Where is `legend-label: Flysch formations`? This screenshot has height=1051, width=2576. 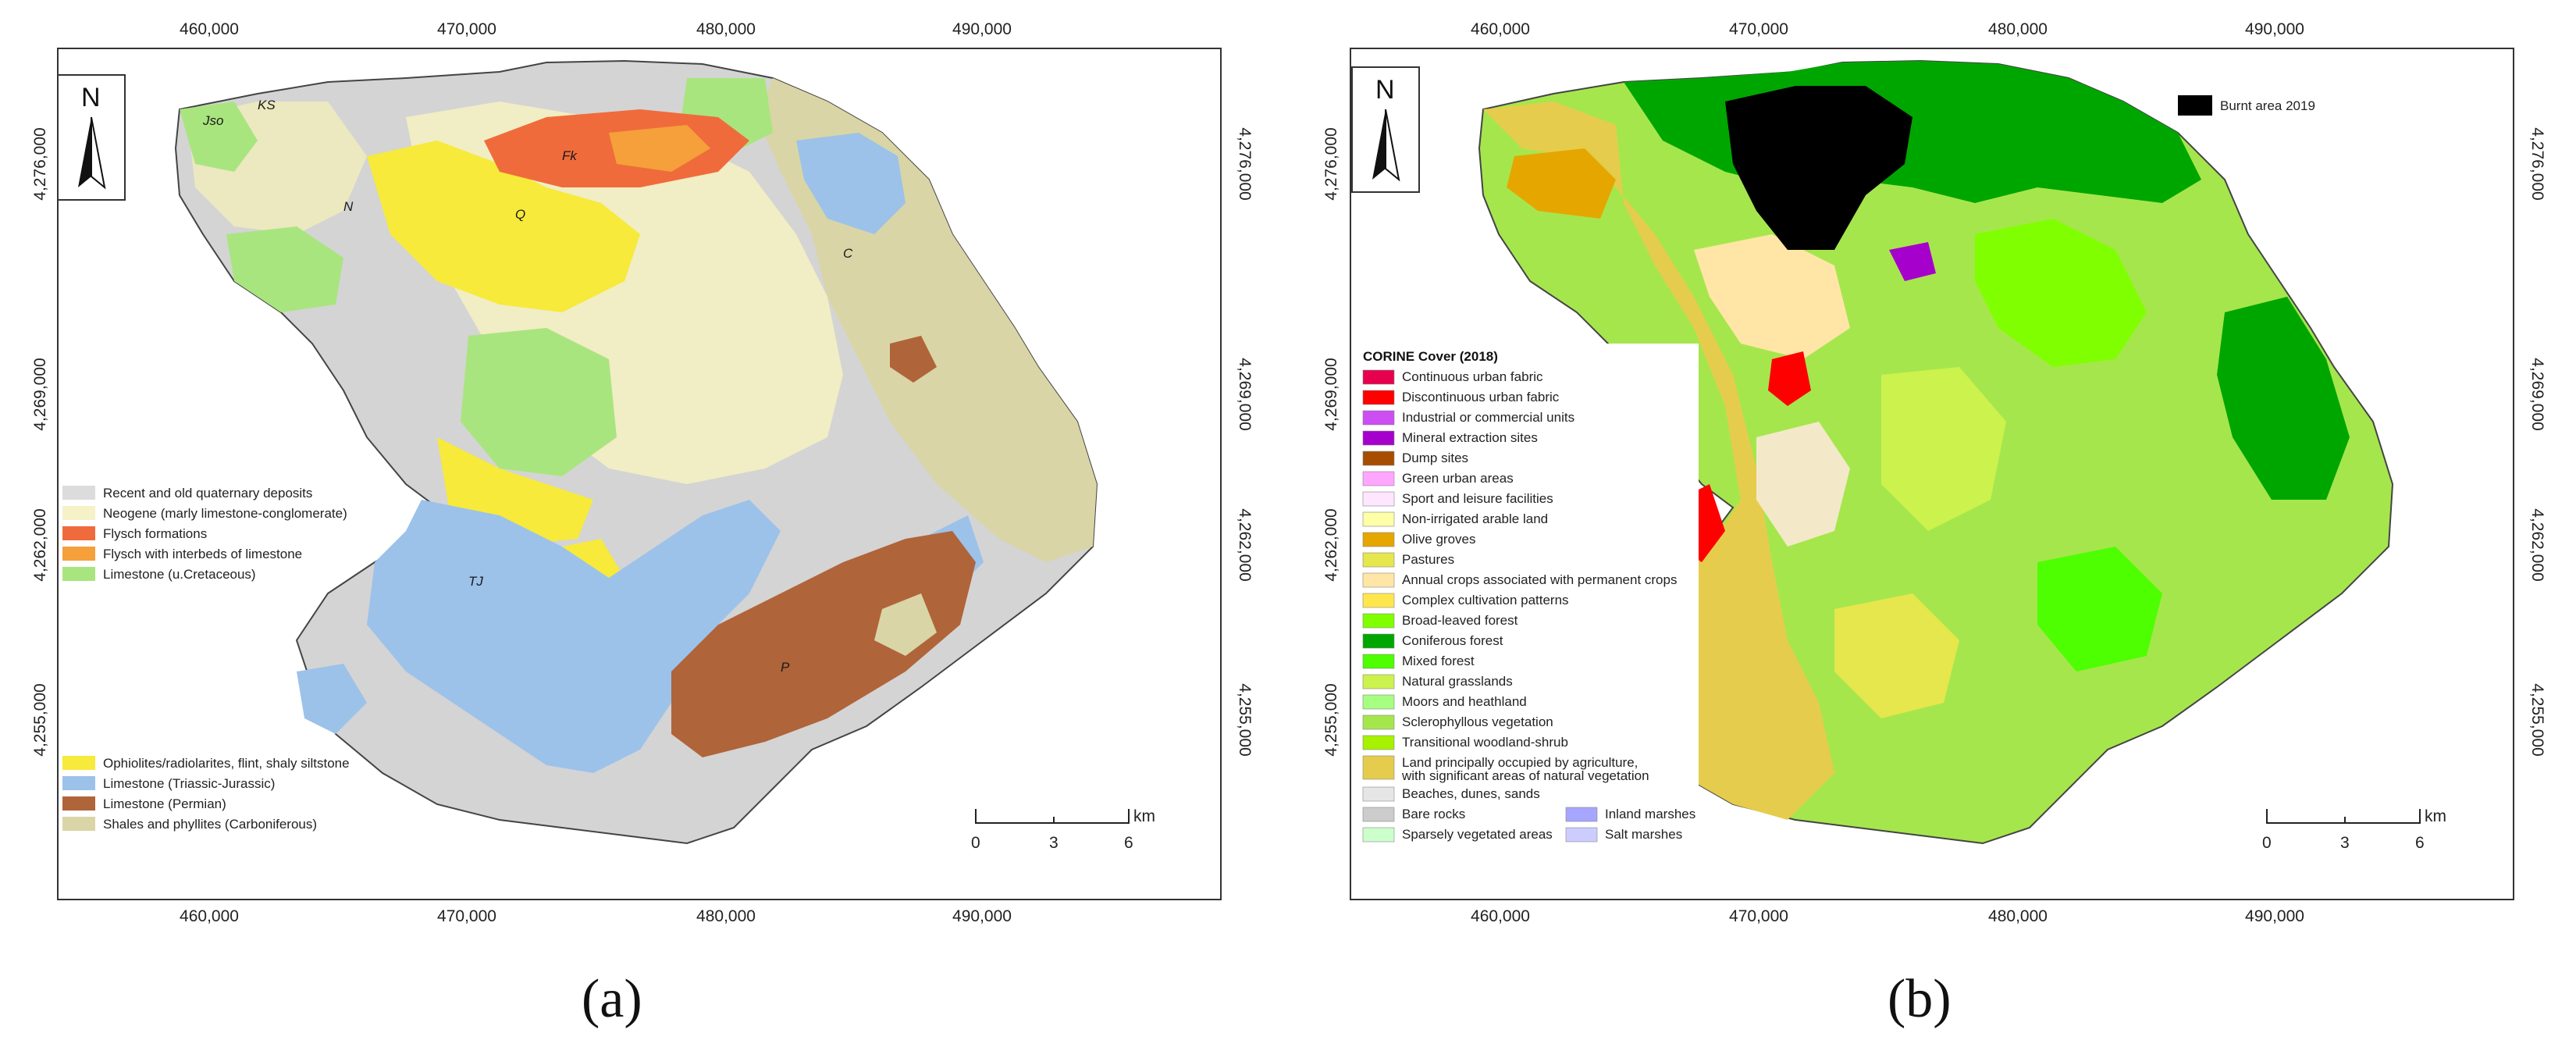 legend-label: Flysch formations is located at coordinates (155, 534).